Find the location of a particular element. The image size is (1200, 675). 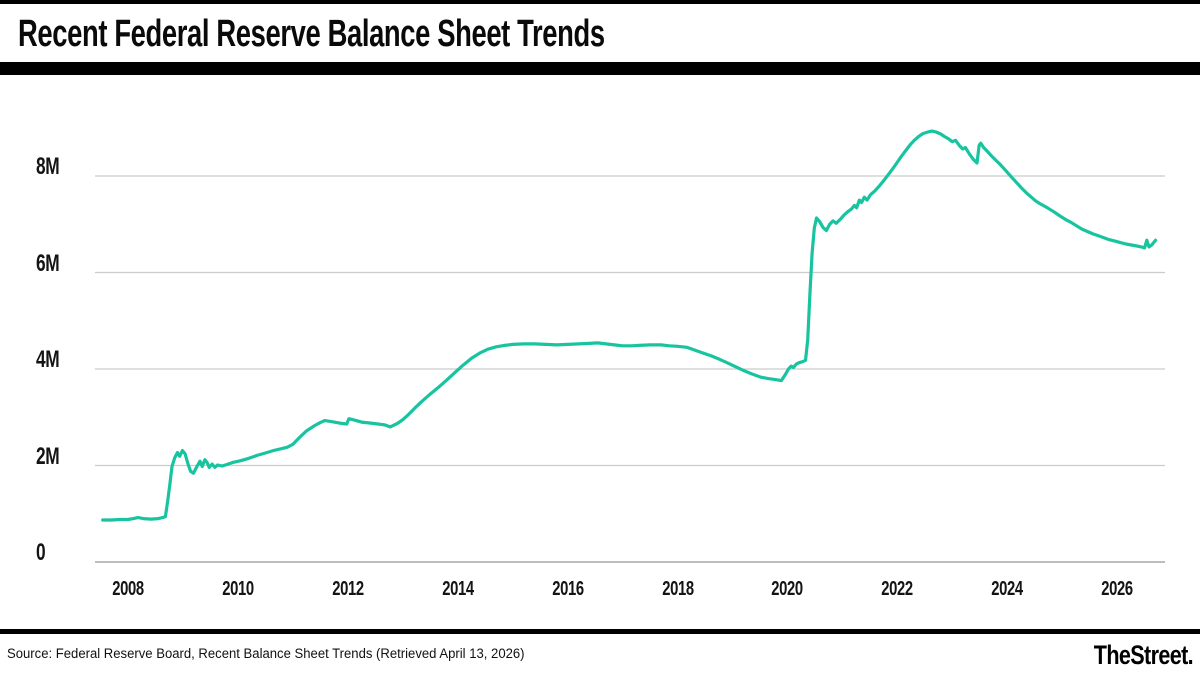

x-axis-label: 2010 is located at coordinates (238, 589).